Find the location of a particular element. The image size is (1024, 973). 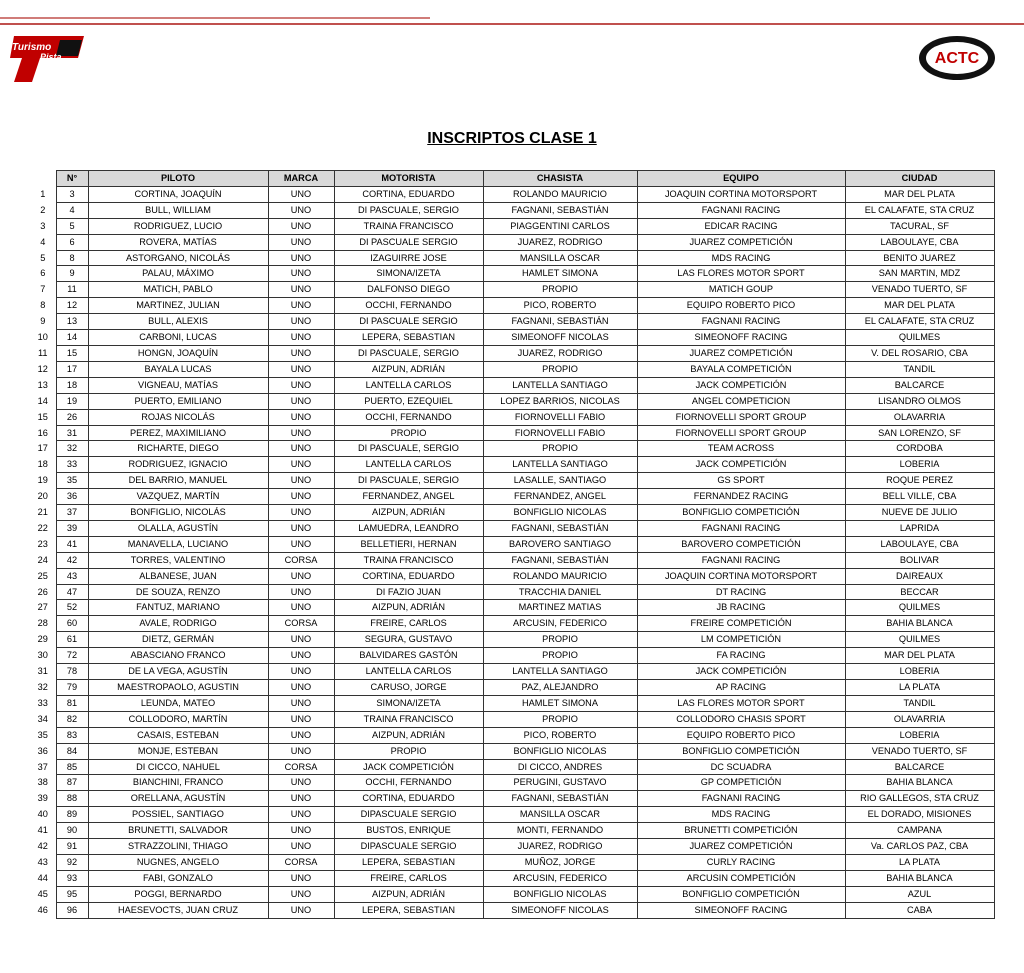

table-cell: DI FAZIO JUAN is located at coordinates (408, 592).